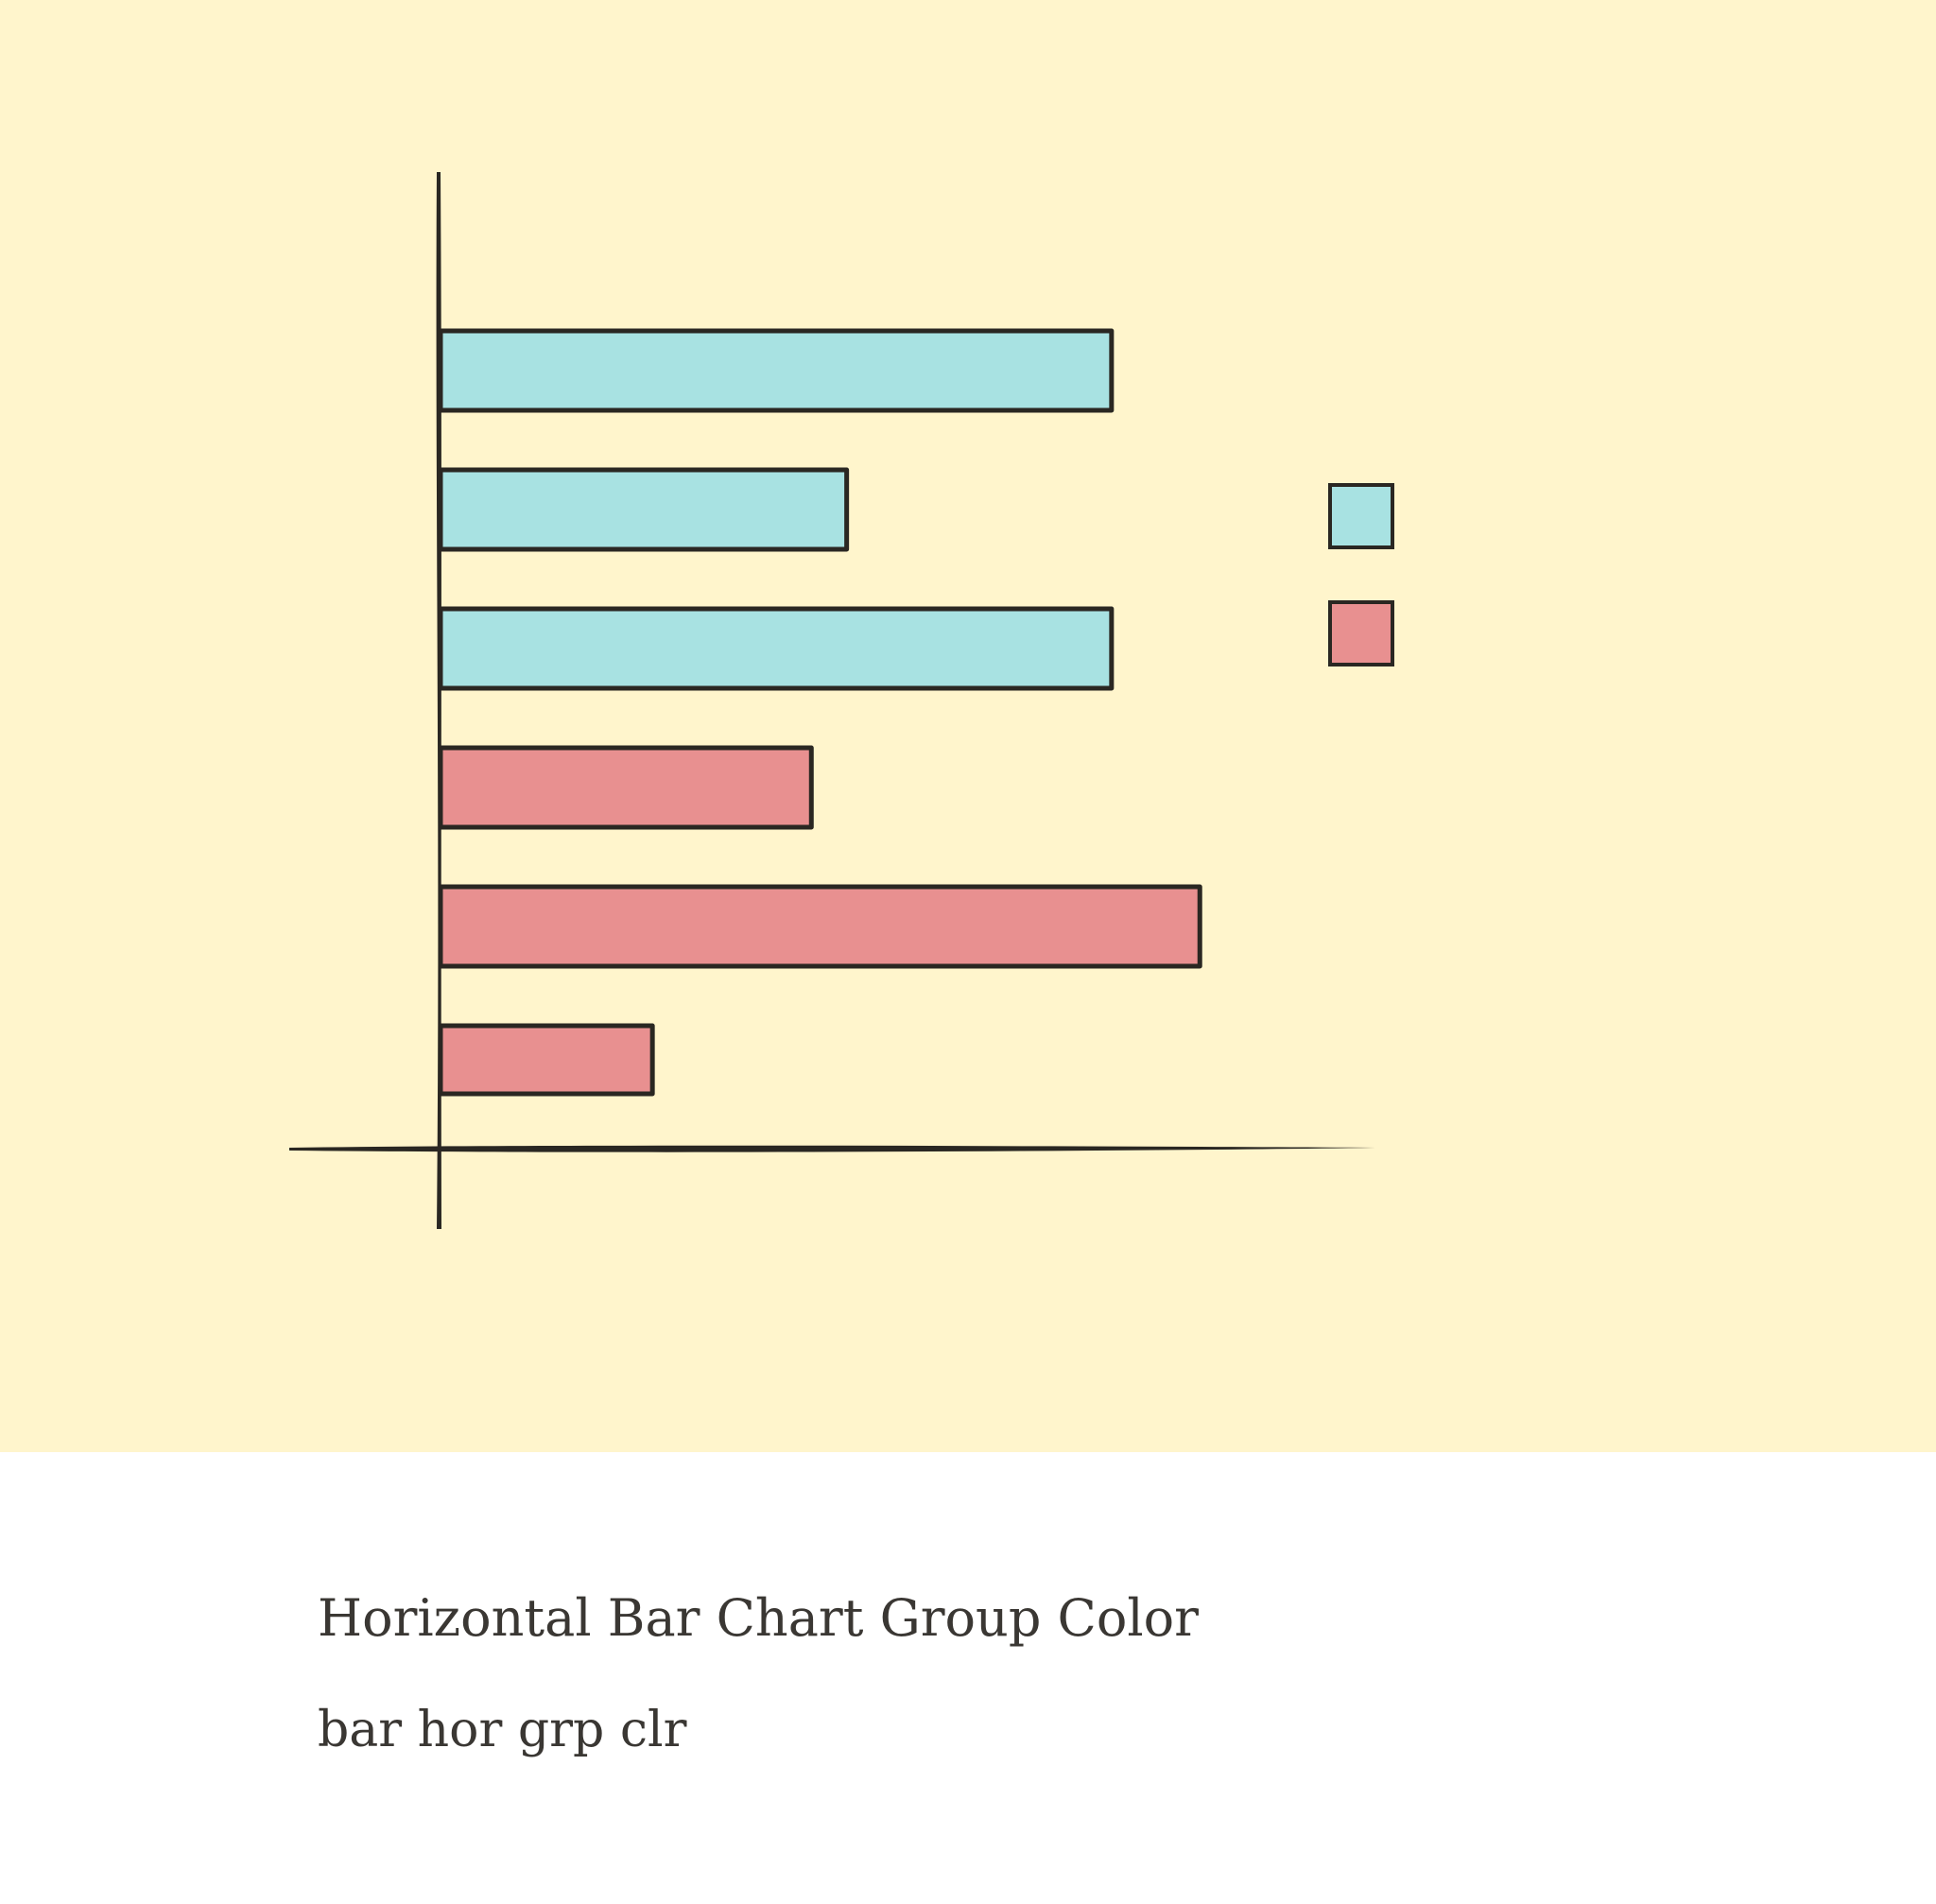 The height and width of the screenshot is (1904, 1936). What do you see at coordinates (502, 1730) in the screenshot?
I see `card-subtitle: bar hor grp clr` at bounding box center [502, 1730].